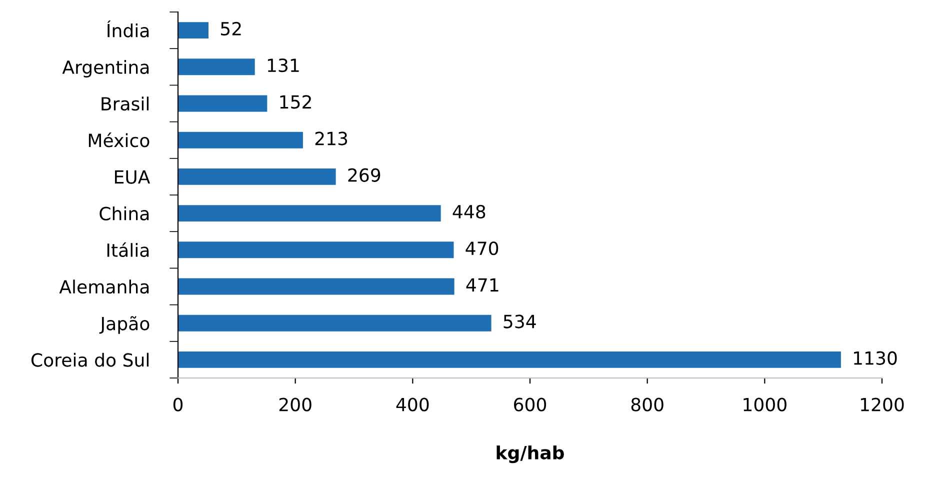  What do you see at coordinates (128, 250) in the screenshot?
I see `y-tick-label: Itália` at bounding box center [128, 250].